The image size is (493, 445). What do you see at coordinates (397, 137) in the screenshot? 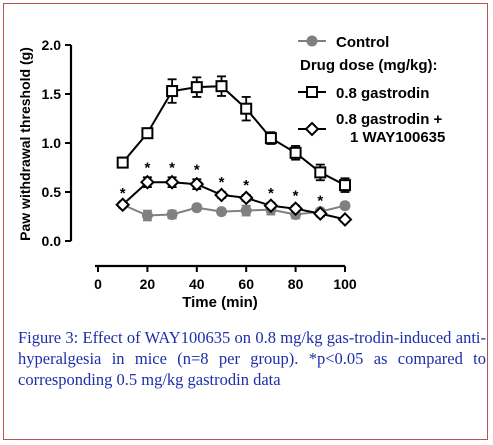
I see `legend-combo-label-line2: 1 WAY100635` at bounding box center [397, 137].